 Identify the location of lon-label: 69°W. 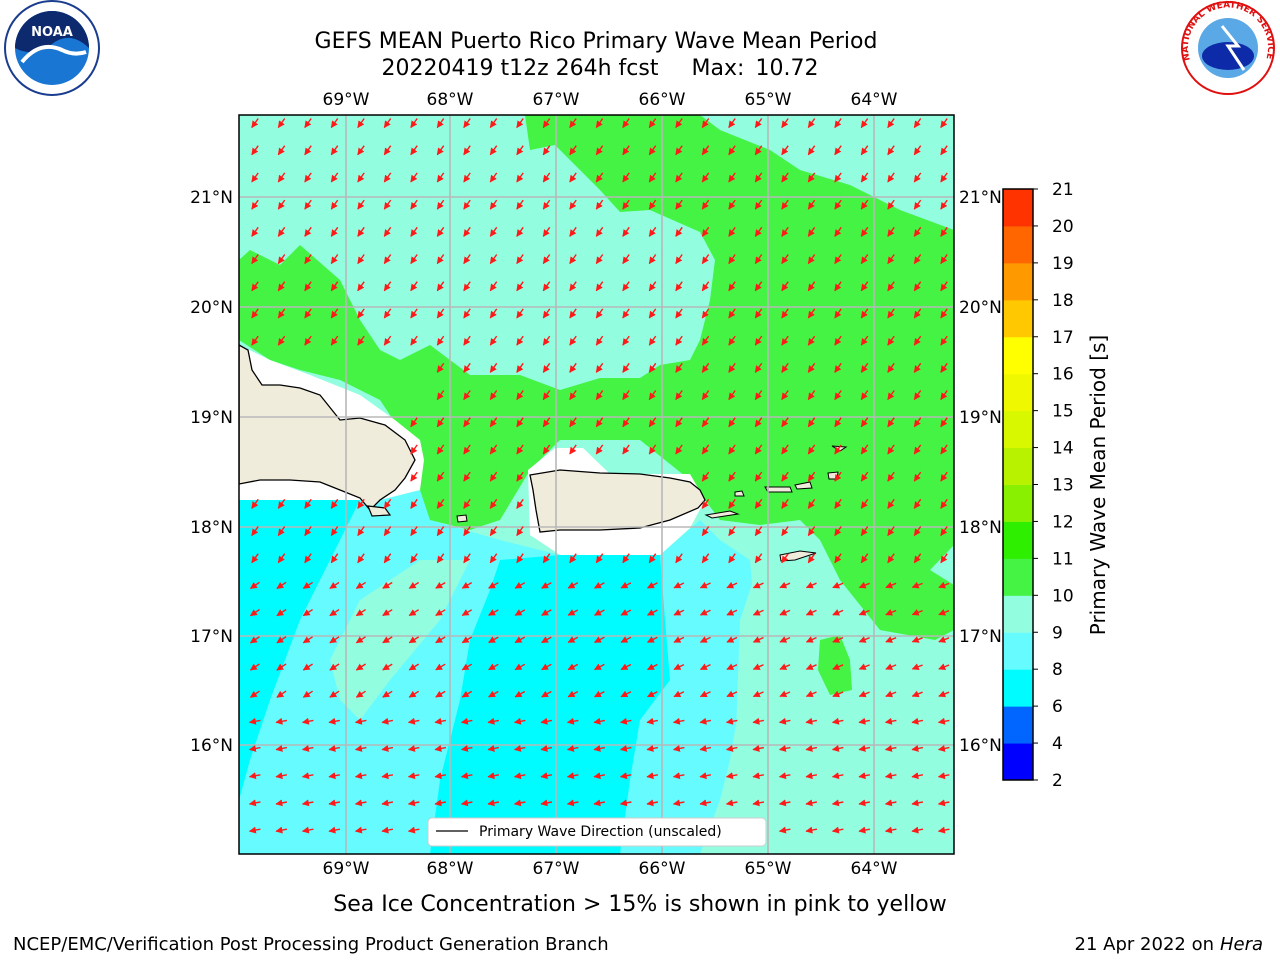
(346, 100).